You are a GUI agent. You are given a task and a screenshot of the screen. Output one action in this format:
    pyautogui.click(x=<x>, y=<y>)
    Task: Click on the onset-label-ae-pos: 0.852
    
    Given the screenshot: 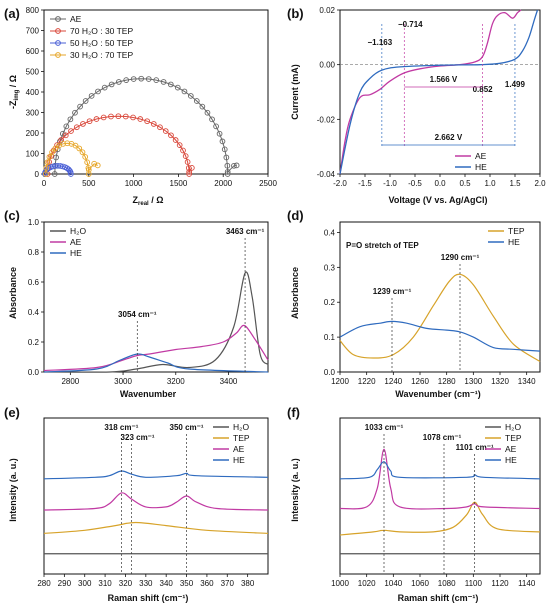 What is the action you would take?
    pyautogui.click(x=483, y=89)
    